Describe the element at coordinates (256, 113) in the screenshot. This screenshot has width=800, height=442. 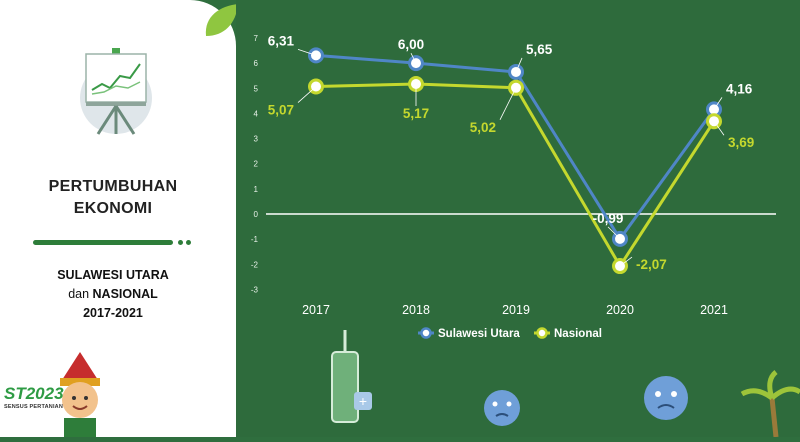
I see `y-tick-label: 4` at that location.